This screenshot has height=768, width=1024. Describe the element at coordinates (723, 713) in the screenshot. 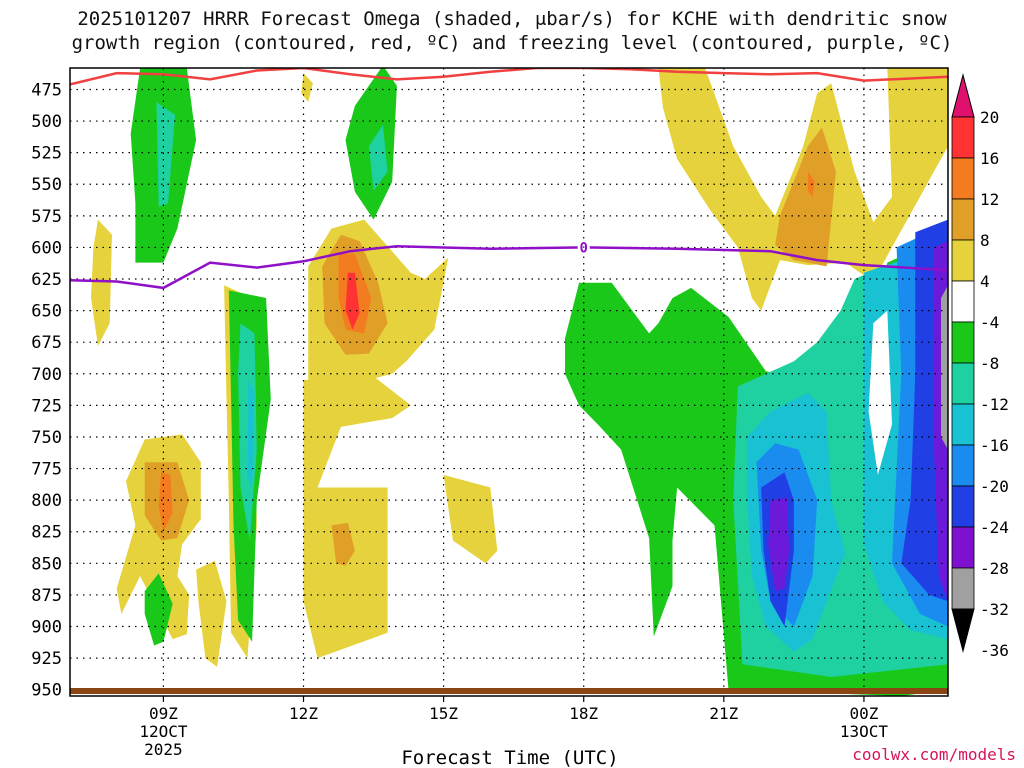

I see `x-tick-label-21Z: 21Z` at that location.